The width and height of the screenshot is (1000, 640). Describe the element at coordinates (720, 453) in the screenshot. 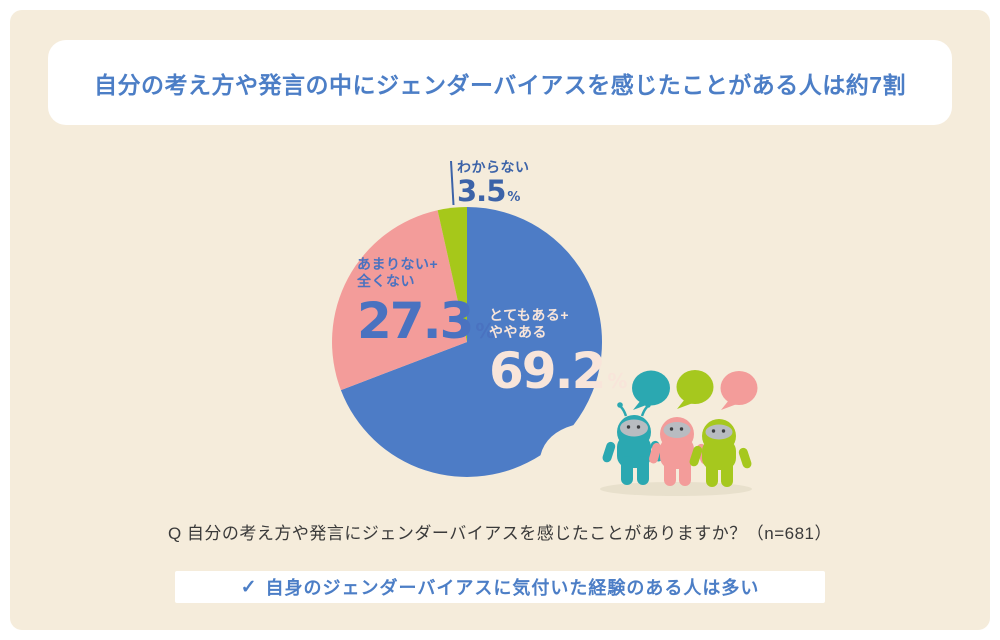

I see `mascot-green-alien` at that location.